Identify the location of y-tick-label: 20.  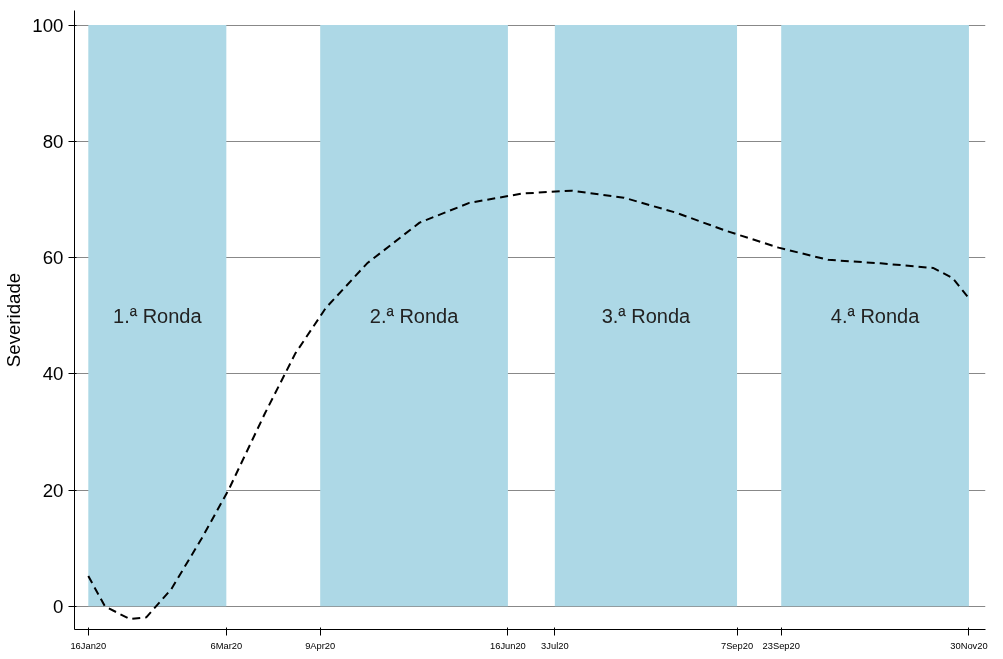
(53, 490).